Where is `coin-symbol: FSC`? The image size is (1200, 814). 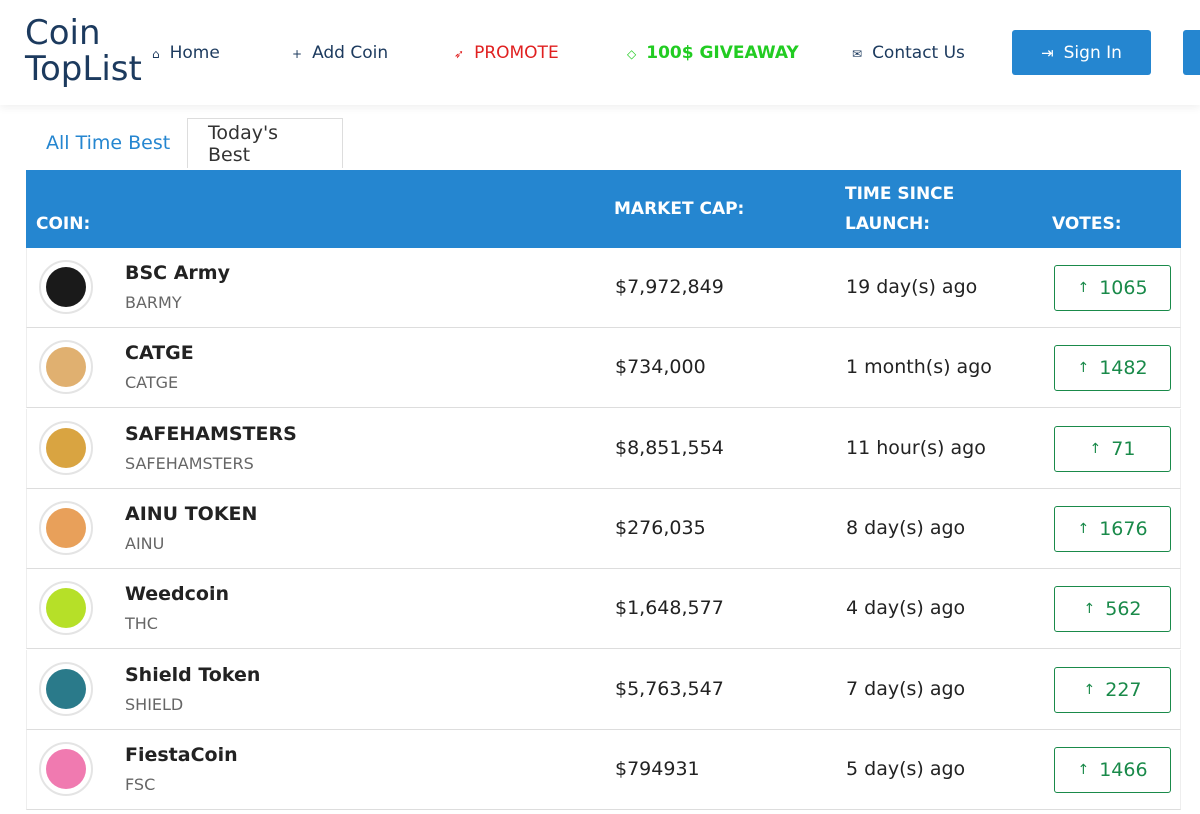
coin-symbol: FSC is located at coordinates (140, 784).